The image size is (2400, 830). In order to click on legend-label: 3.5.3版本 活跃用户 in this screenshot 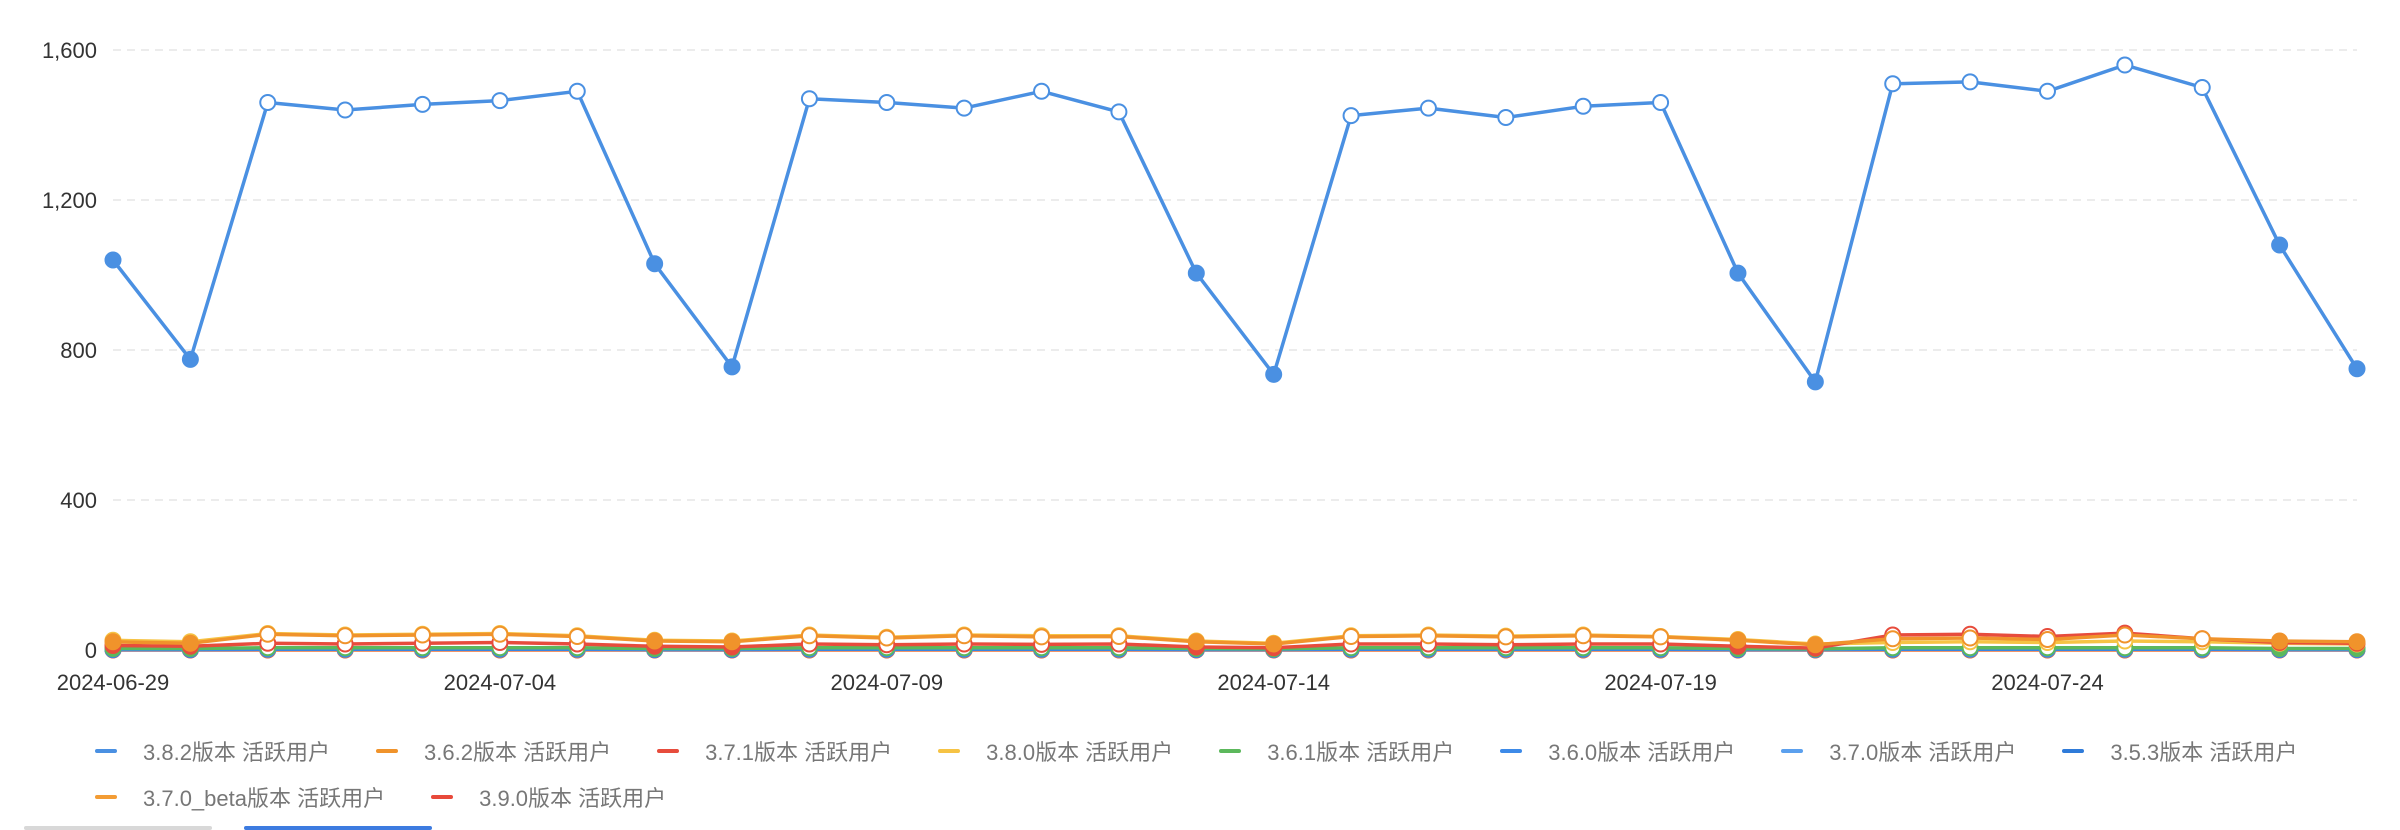, I will do `click(2204, 752)`.